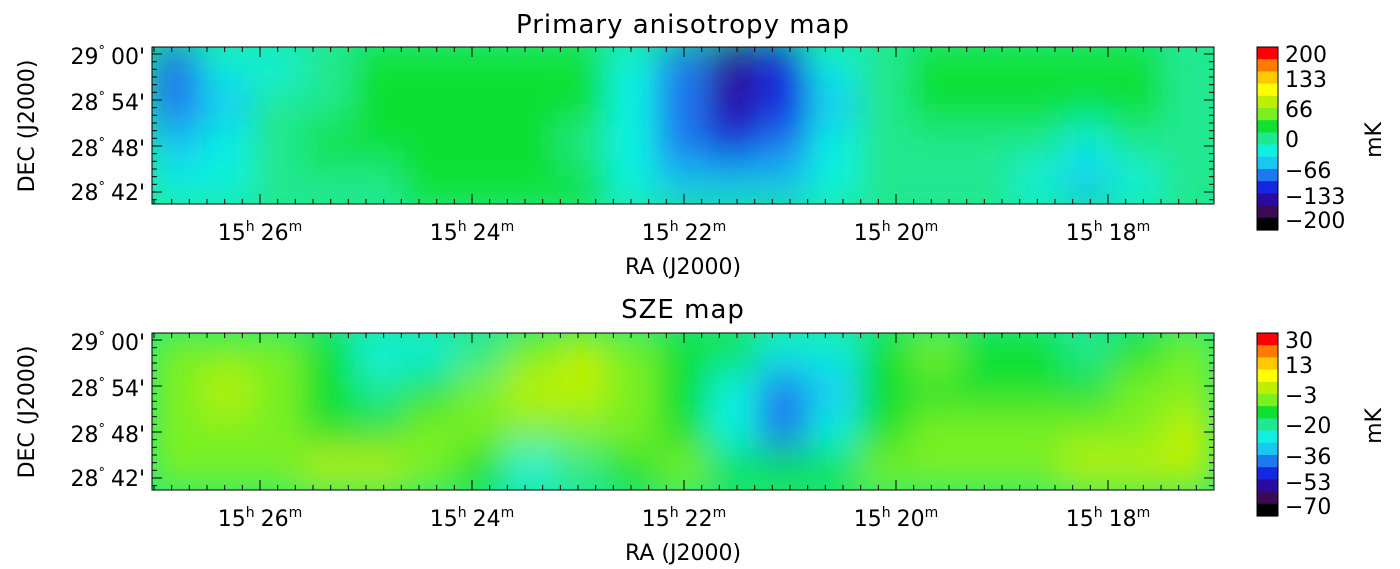  Describe the element at coordinates (1308, 457) in the screenshot. I see `colorbar-tick-label: −36` at that location.